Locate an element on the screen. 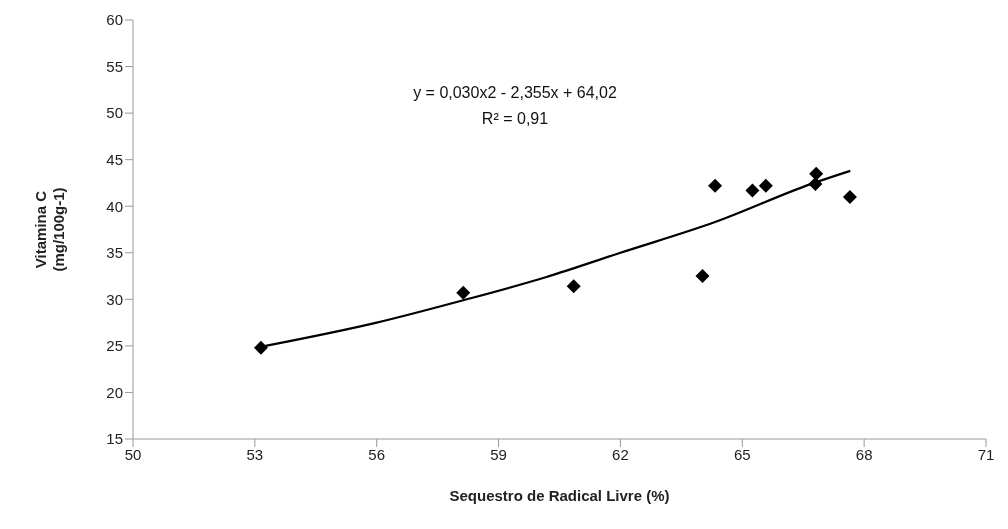  y-tick-label: 35 is located at coordinates (114, 253).